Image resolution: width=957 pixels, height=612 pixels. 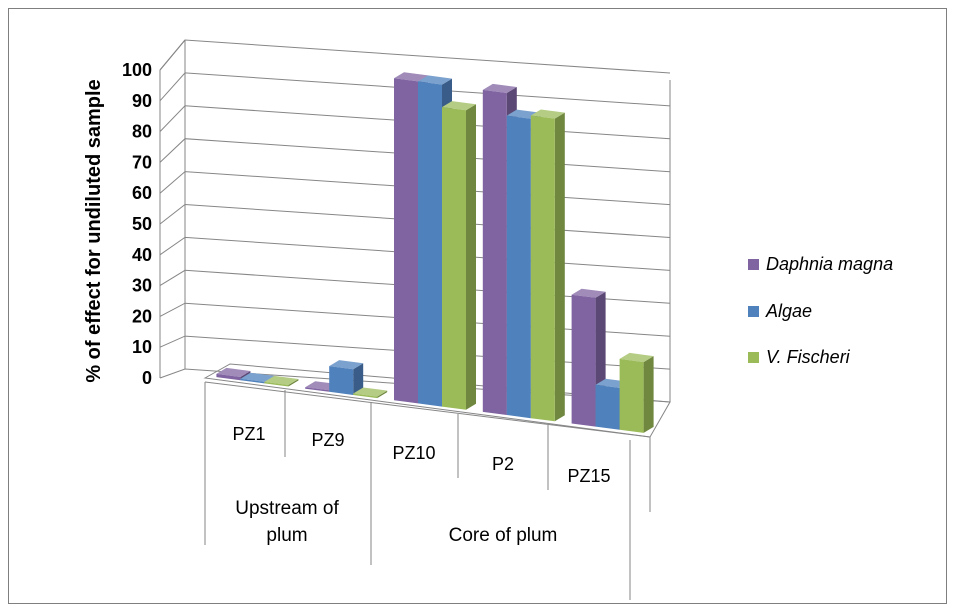 I want to click on y-axis-label: % of effect for undiluted sample, so click(x=94, y=230).